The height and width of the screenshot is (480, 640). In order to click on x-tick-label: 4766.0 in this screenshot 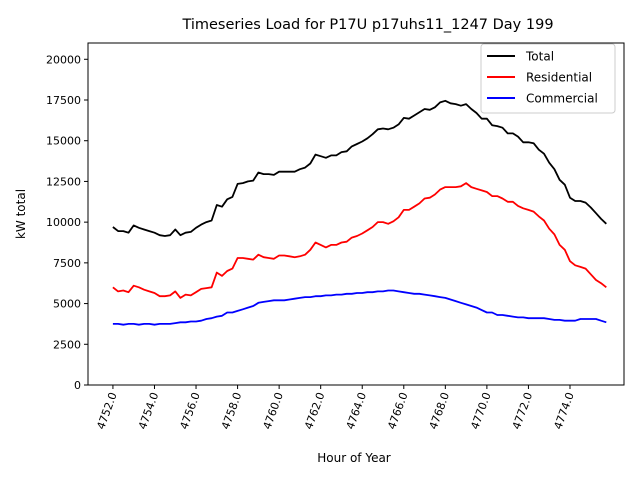, I will do `click(397, 411)`.